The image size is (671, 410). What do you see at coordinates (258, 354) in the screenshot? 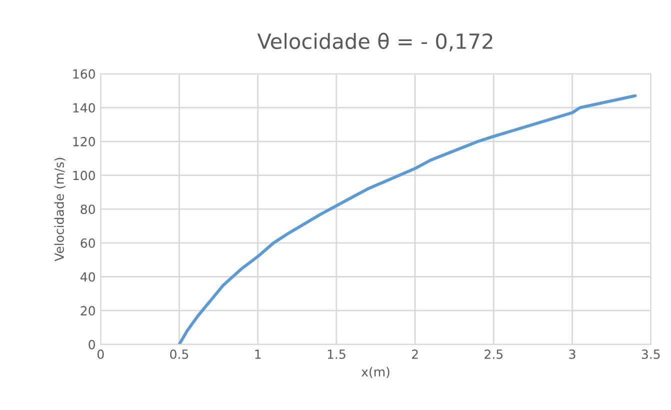
I see `x-tick-label: 1` at bounding box center [258, 354].